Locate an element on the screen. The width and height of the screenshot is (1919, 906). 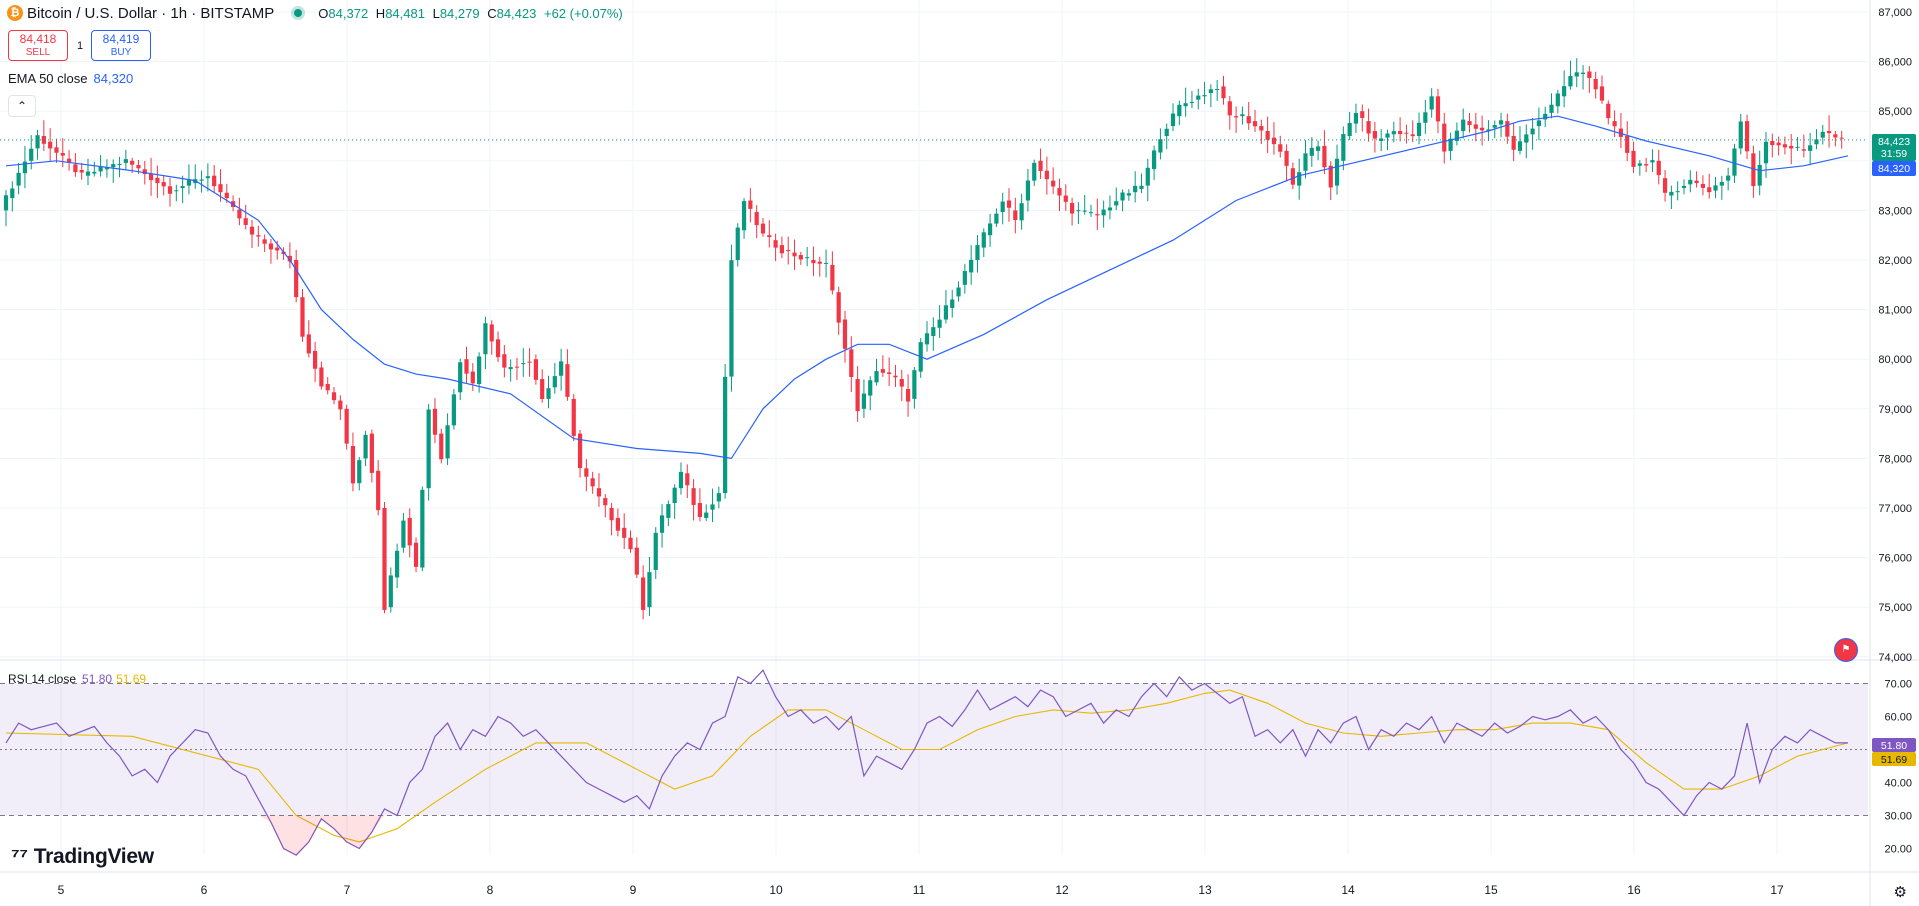
rsi-ma-badge is located at coordinates (1894, 759).